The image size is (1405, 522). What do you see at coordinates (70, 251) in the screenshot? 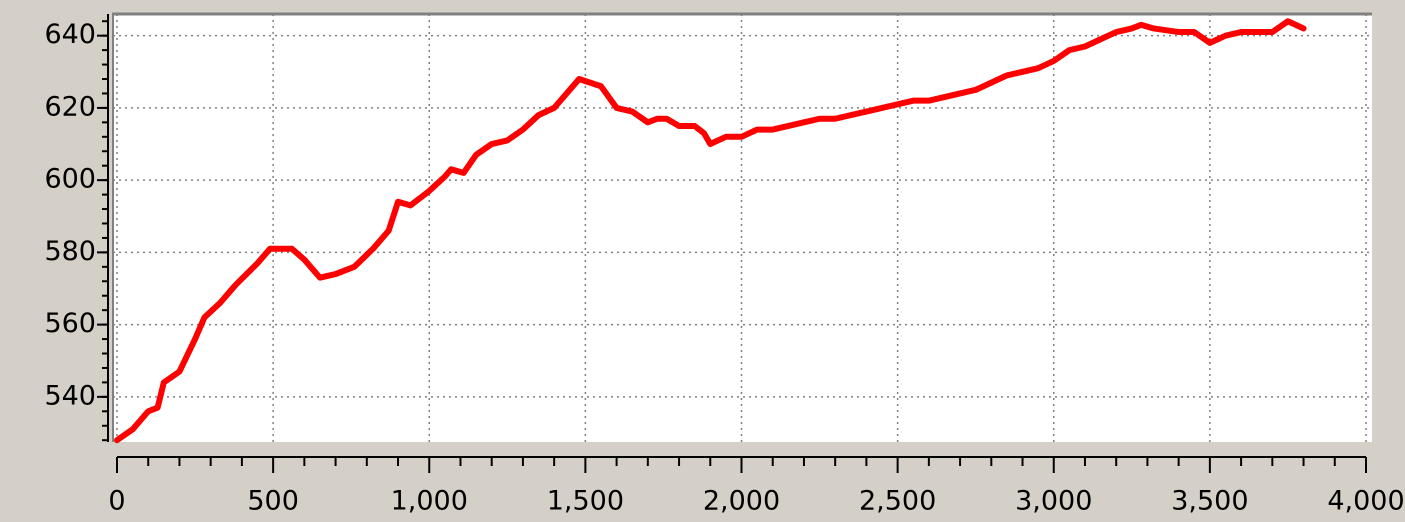
I see `y-tick-label: 580` at bounding box center [70, 251].